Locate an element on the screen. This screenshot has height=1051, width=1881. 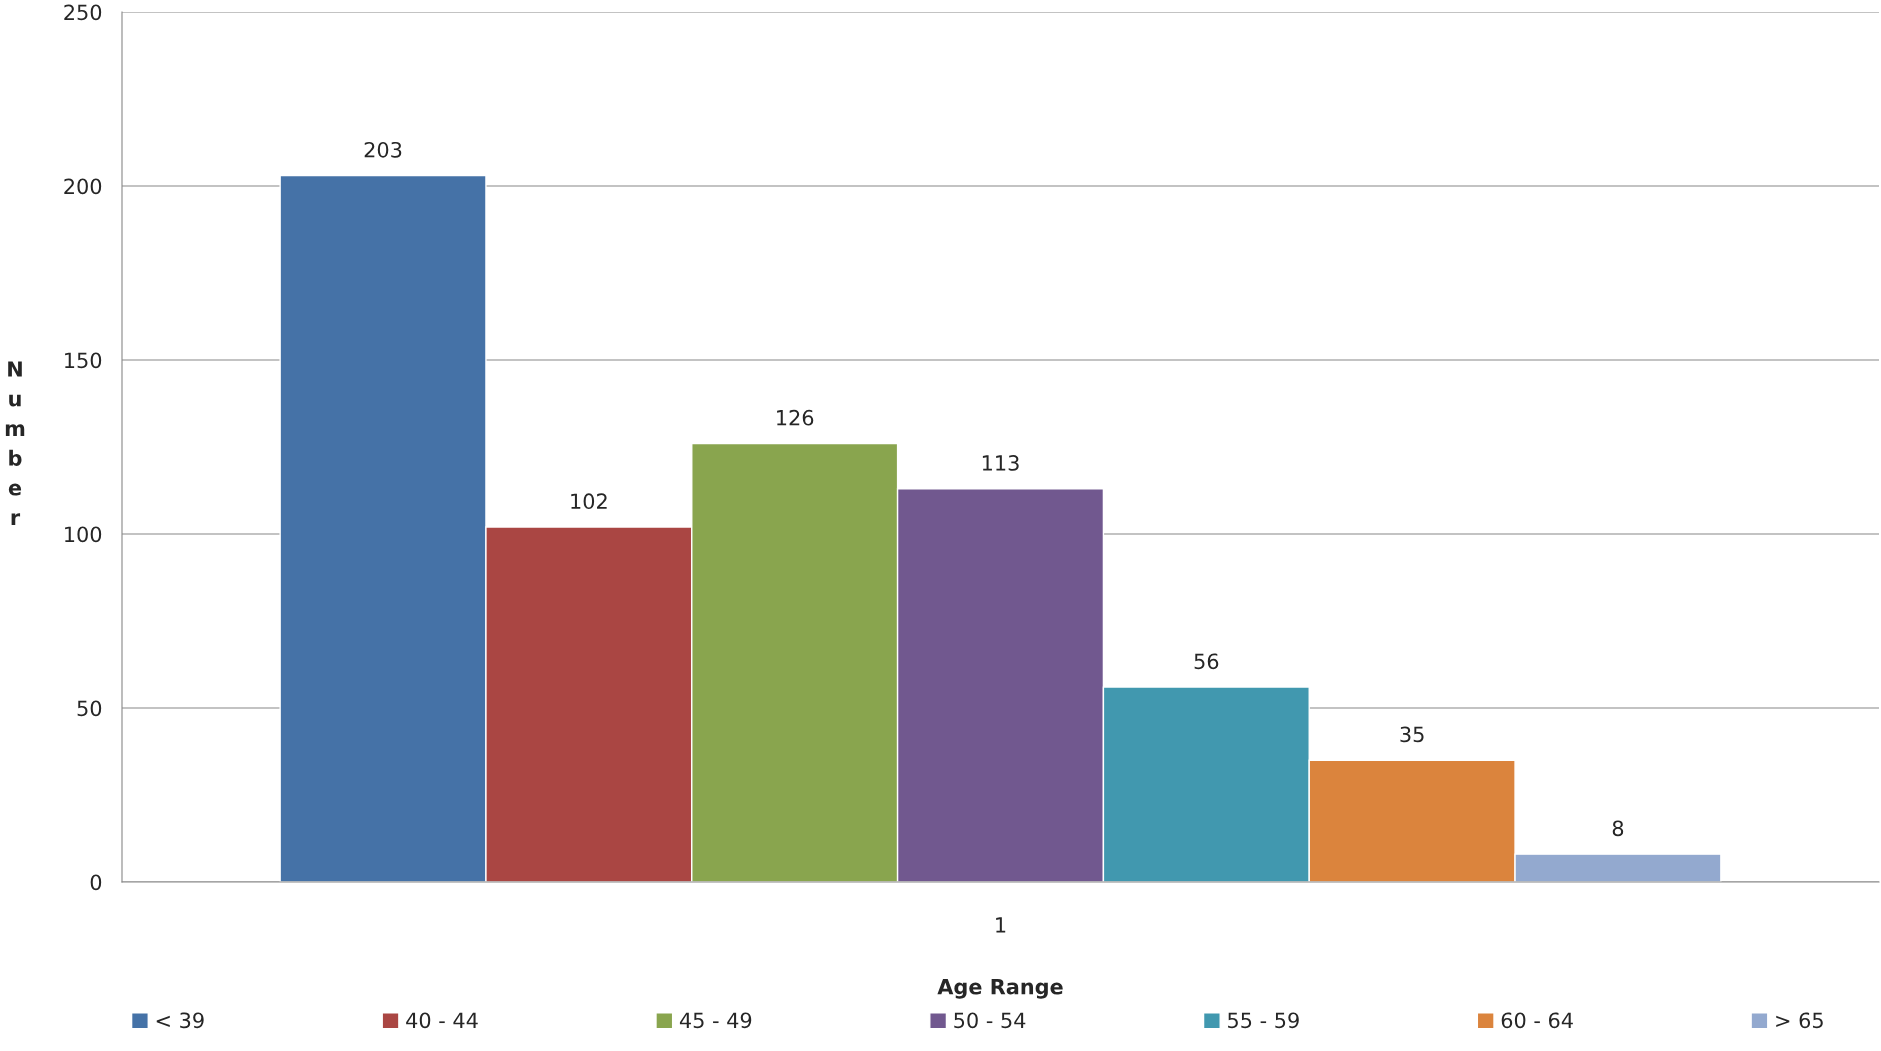
y-tick-label: 0 is located at coordinates (96, 882).